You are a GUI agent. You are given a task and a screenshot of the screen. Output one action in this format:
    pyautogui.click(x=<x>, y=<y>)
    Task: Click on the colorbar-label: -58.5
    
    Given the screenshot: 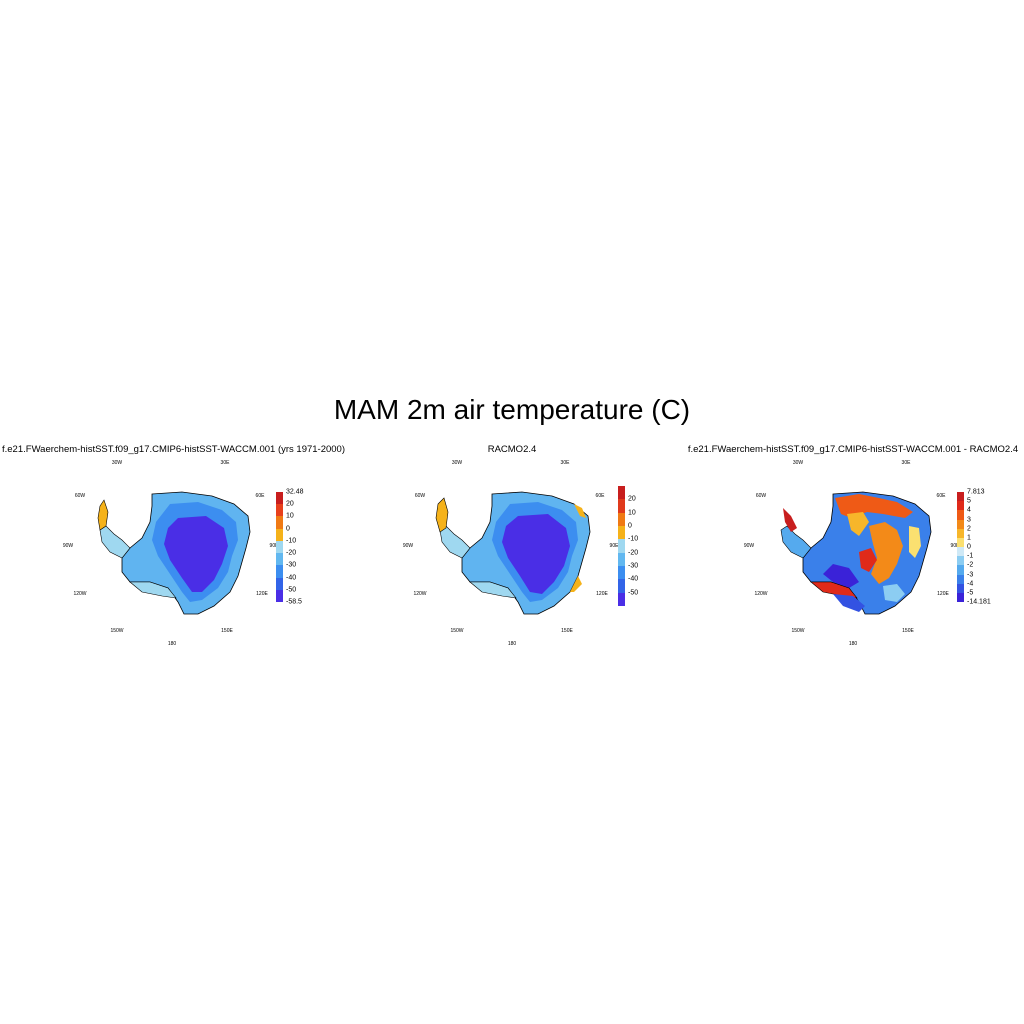 What is the action you would take?
    pyautogui.click(x=294, y=602)
    